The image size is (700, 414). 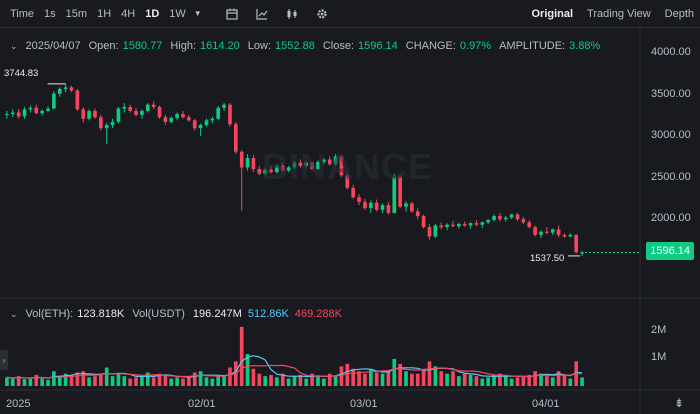 What do you see at coordinates (4, 360) in the screenshot?
I see `scroll-handle-icon: ›` at bounding box center [4, 360].